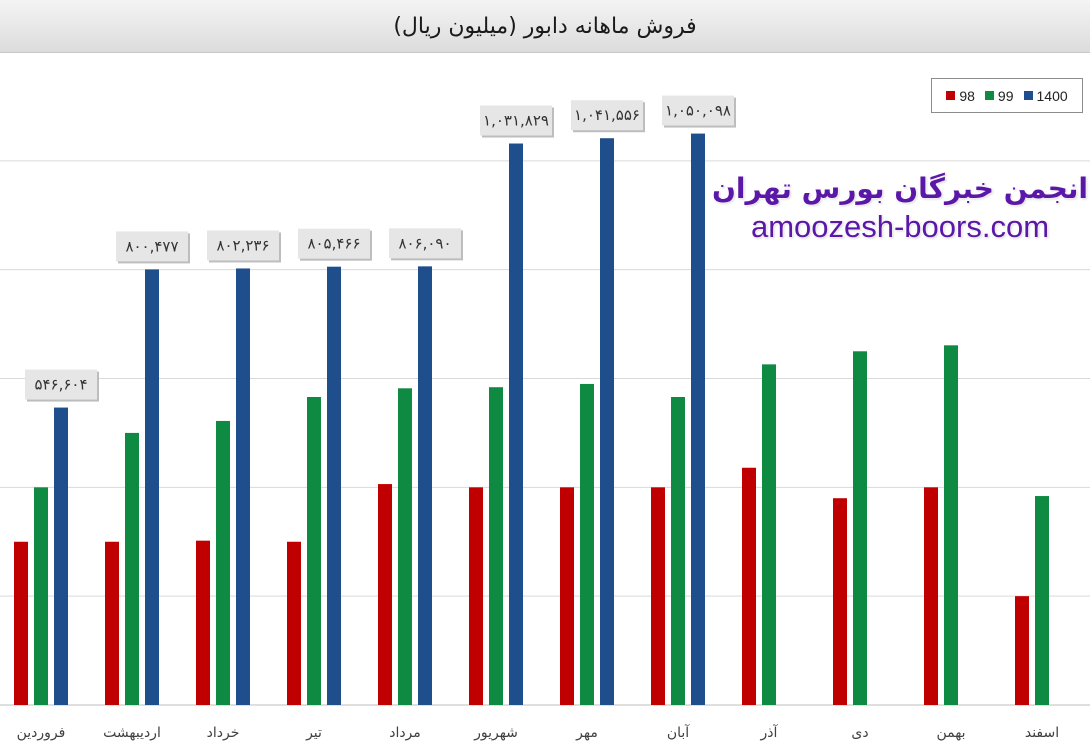 The height and width of the screenshot is (747, 1090). I want to click on x-tick-label: بهمن, so click(950, 733).